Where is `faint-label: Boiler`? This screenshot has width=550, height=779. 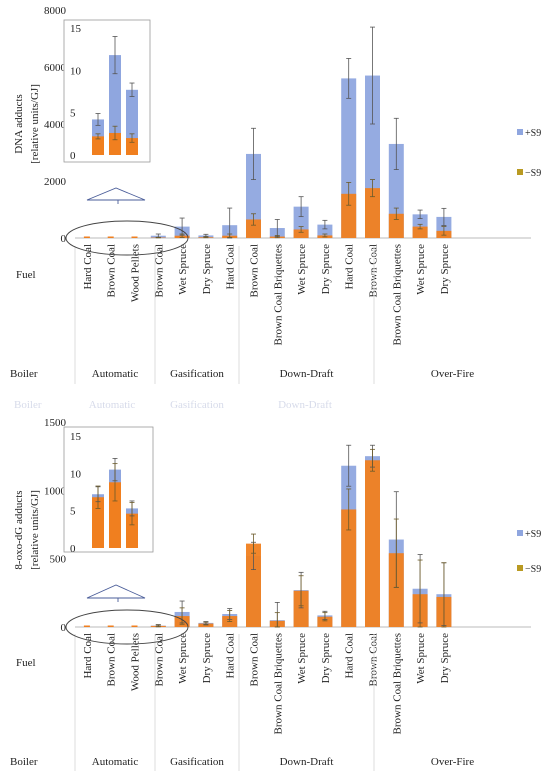 faint-label: Boiler is located at coordinates (28, 405).